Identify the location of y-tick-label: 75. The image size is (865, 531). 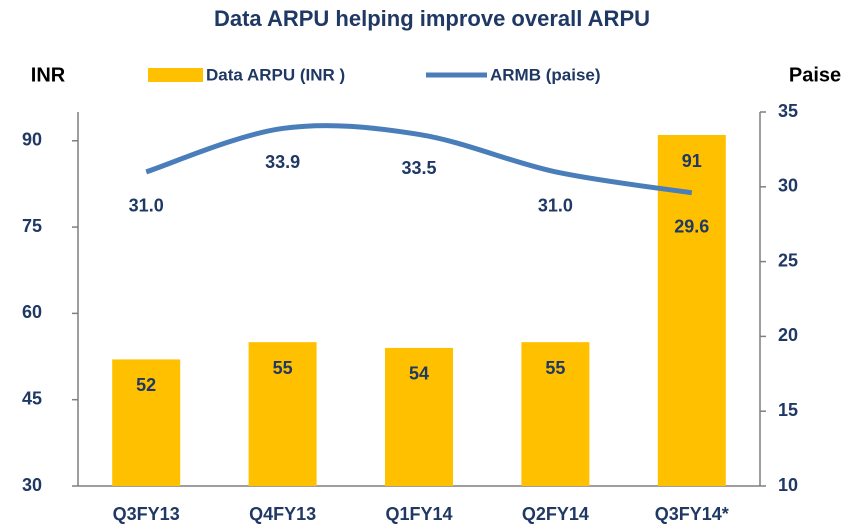
(32, 226).